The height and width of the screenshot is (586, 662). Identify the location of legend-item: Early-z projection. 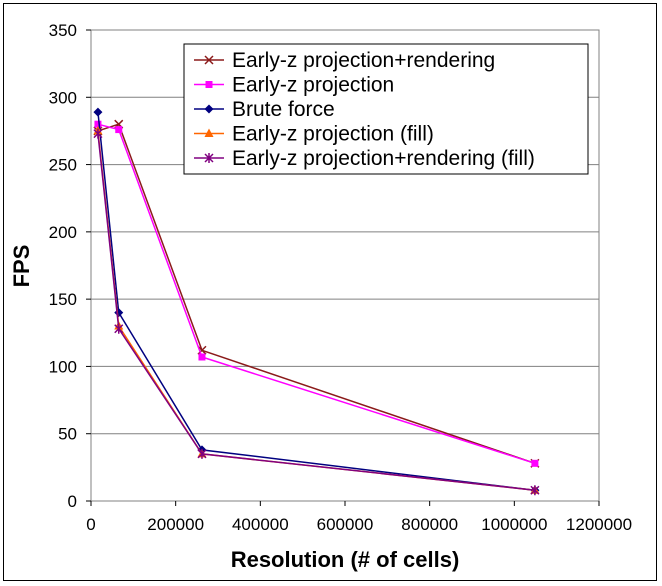
(294, 85).